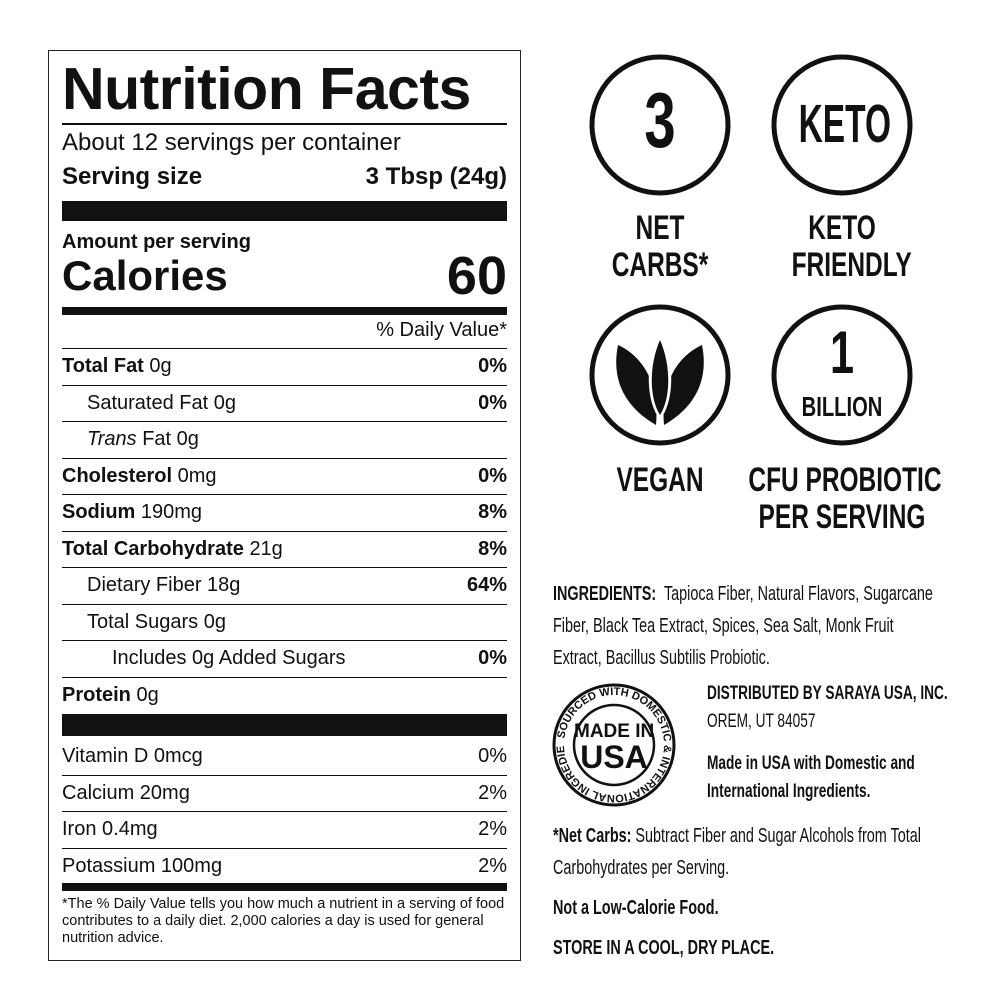 Image resolution: width=1000 pixels, height=1000 pixels. Describe the element at coordinates (231, 142) in the screenshot. I see `servings-per-container: About 12 servings per container` at that location.